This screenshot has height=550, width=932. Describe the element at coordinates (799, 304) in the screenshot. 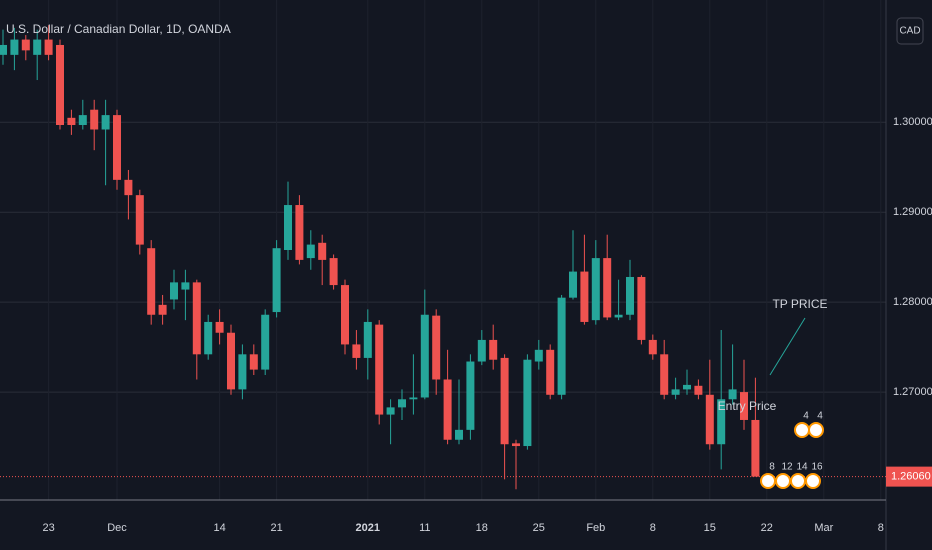

I see `annotation: TP PRICE` at that location.